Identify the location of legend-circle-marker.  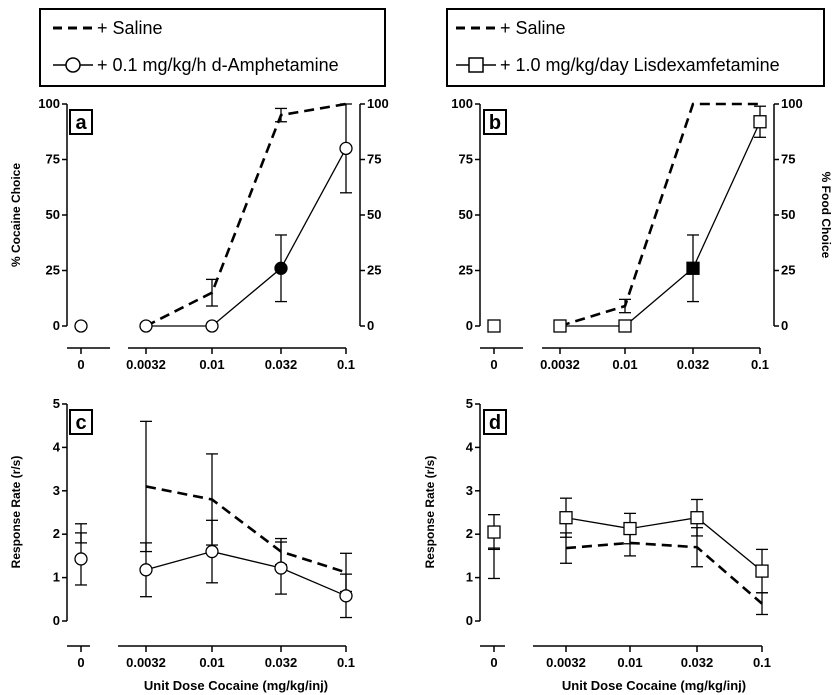
(73, 65).